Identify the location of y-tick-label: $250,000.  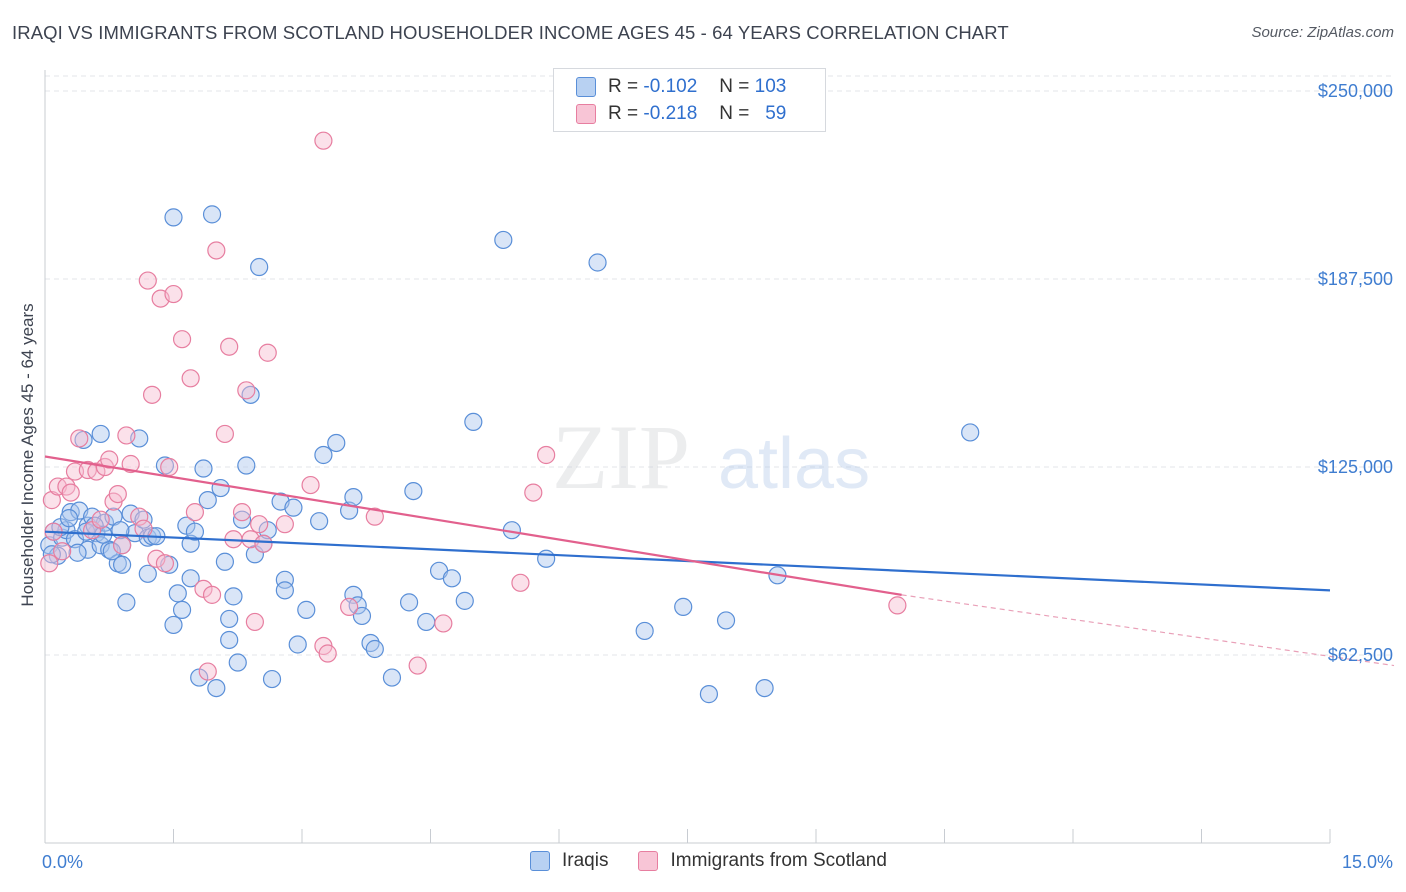
(1355, 91).